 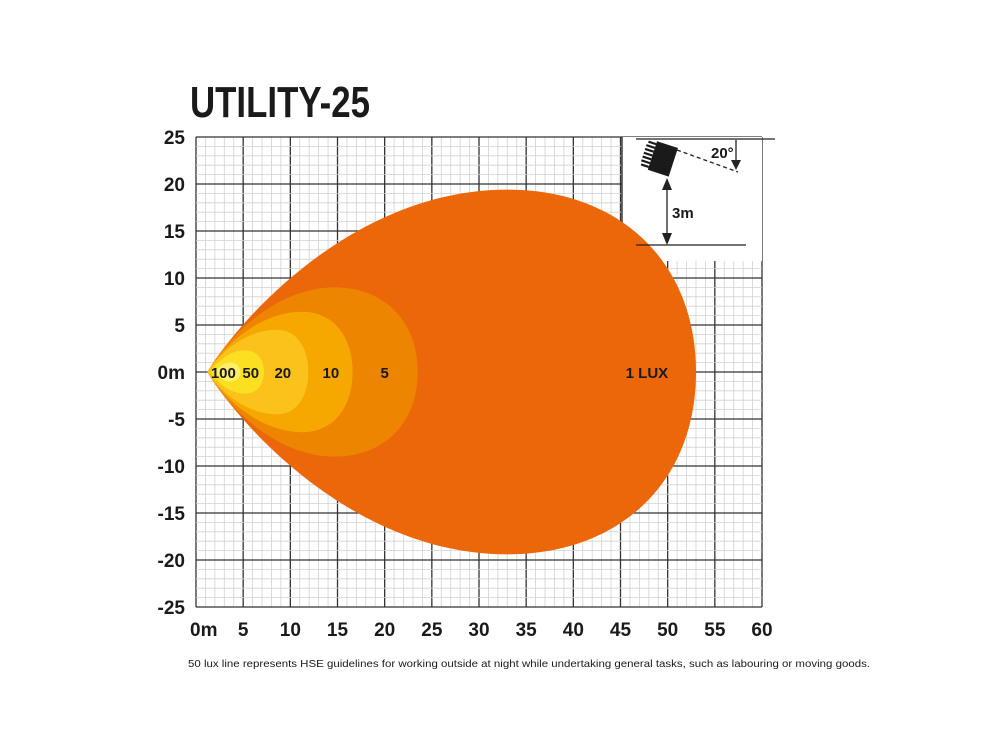 What do you see at coordinates (176, 420) in the screenshot?
I see `y-tick-label: -5` at bounding box center [176, 420].